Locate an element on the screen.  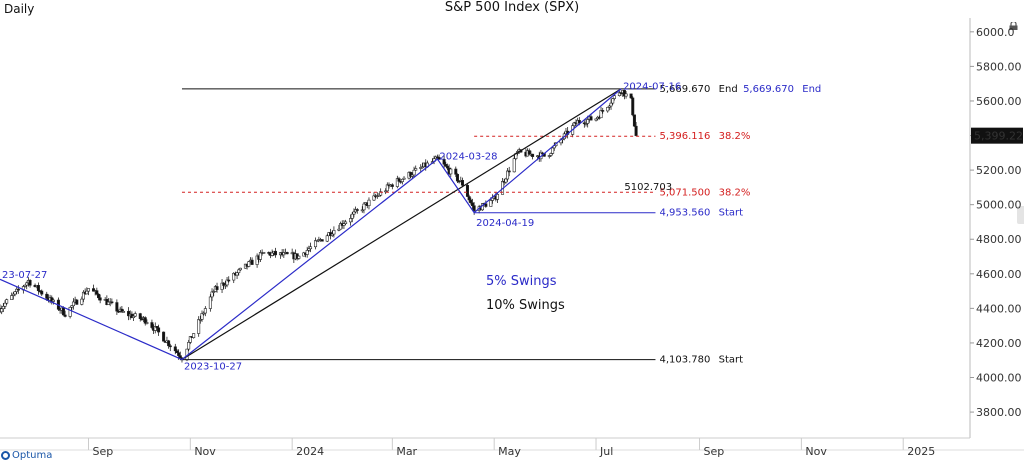
swing-date-label: 2024-04-19 is located at coordinates (505, 223).